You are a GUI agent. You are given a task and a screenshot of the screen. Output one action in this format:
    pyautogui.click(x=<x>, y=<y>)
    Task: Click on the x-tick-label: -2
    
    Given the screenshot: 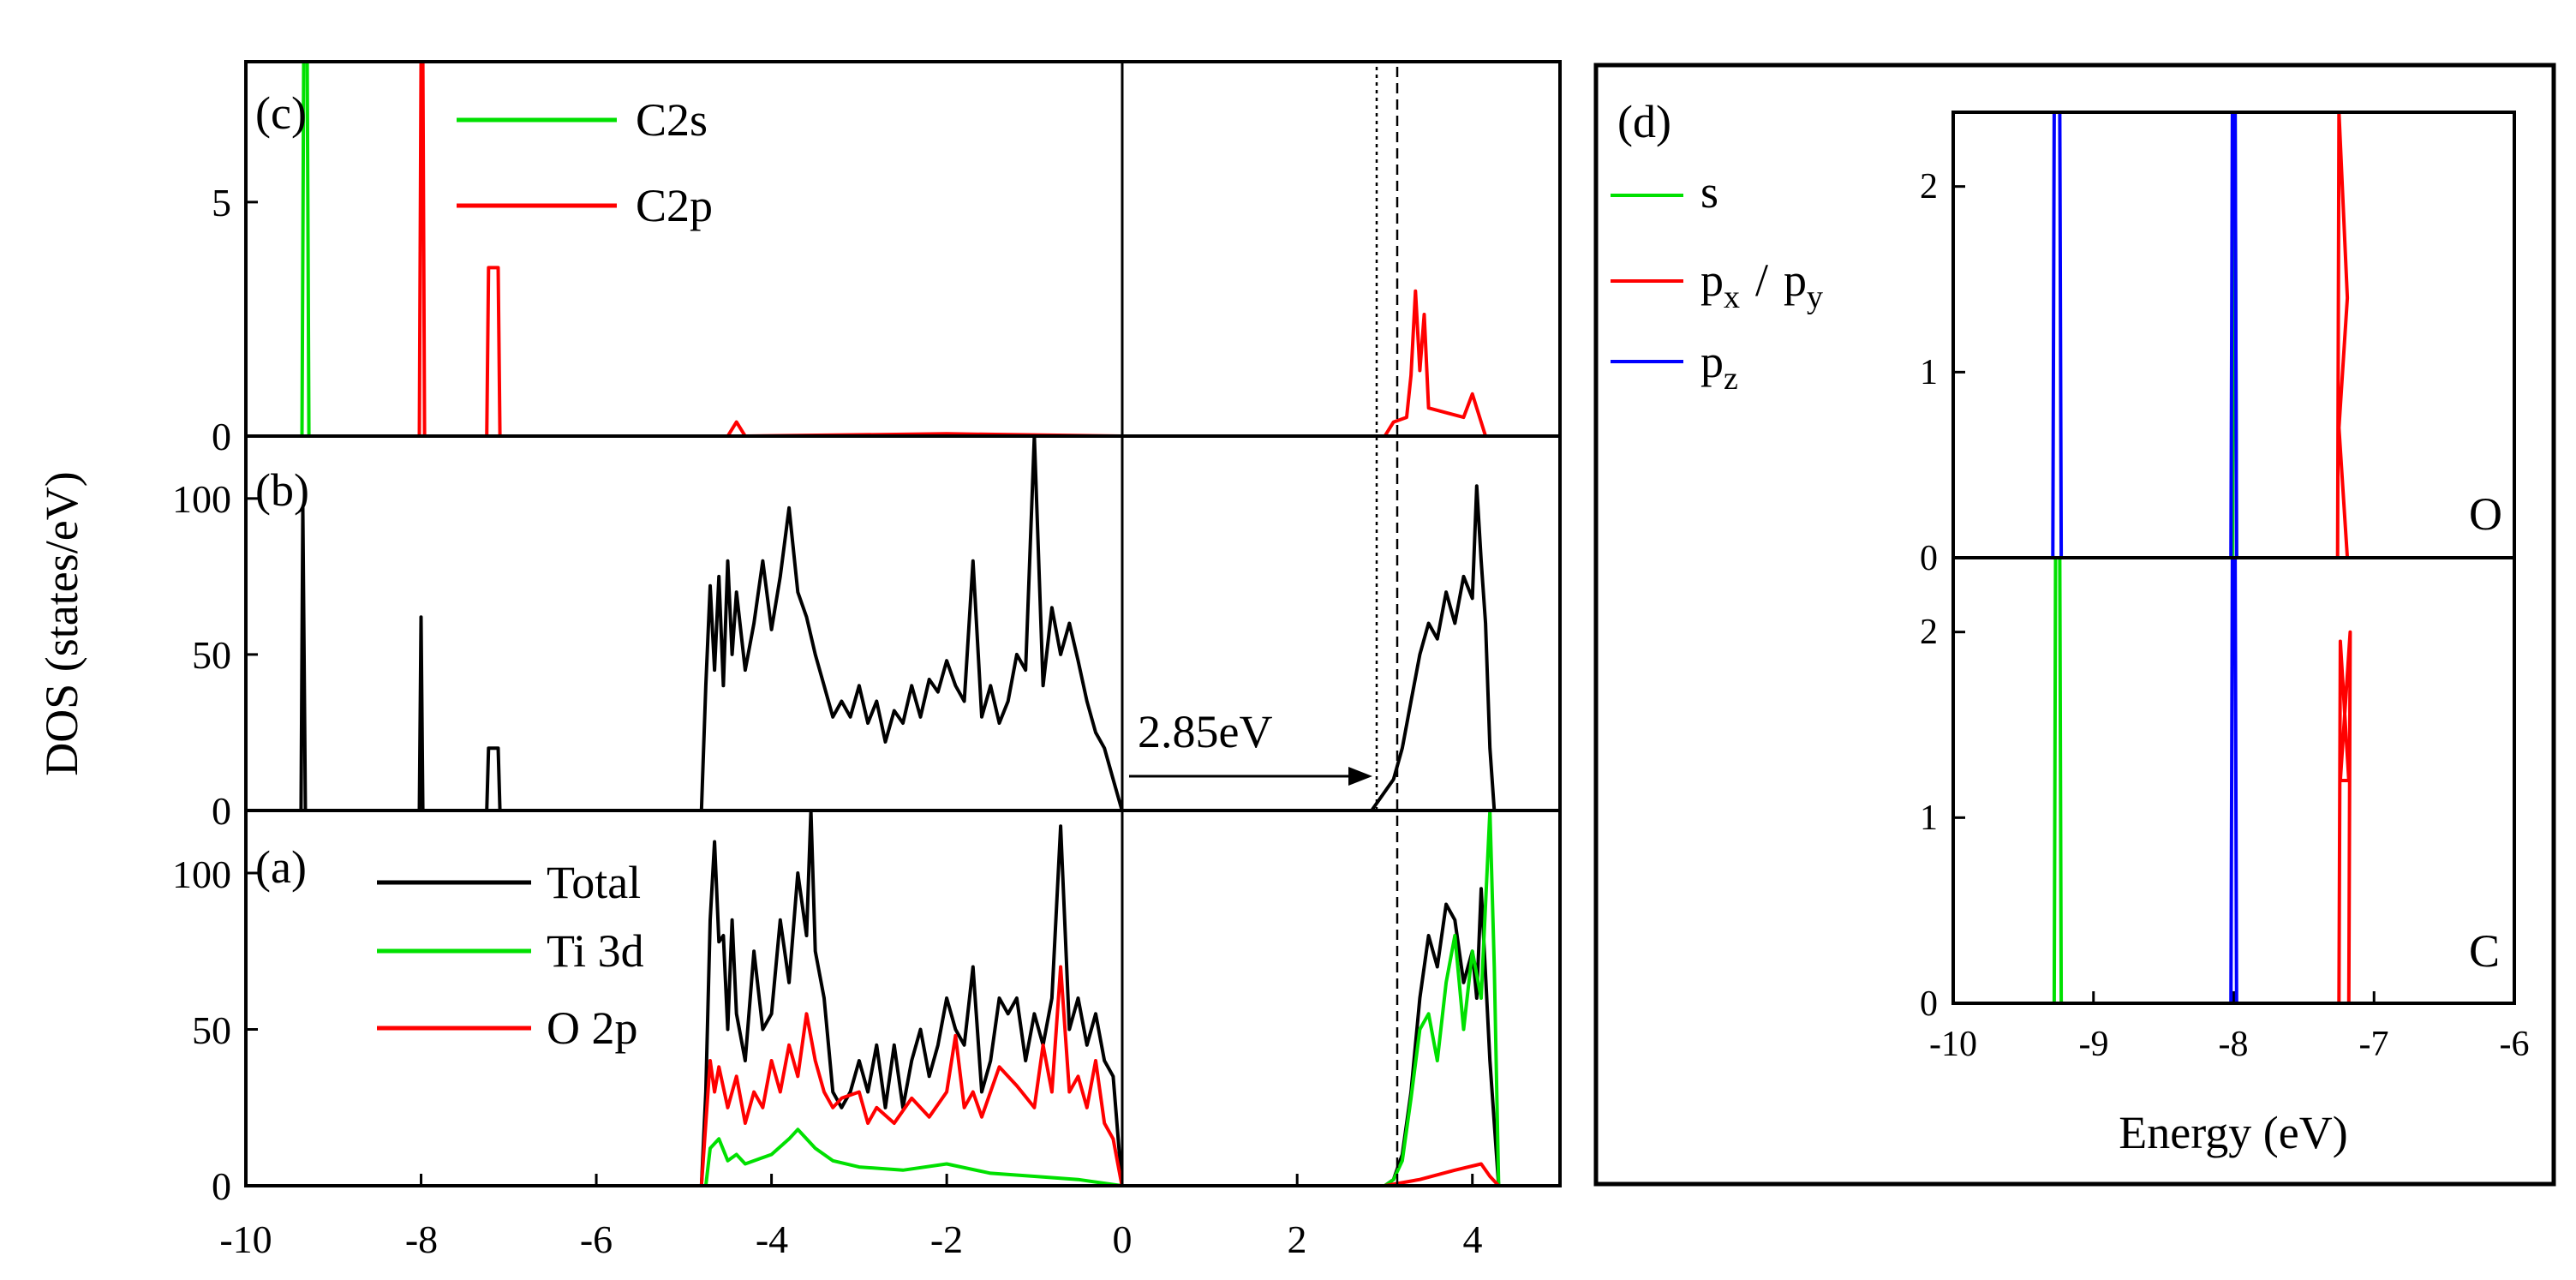 What is the action you would take?
    pyautogui.click(x=947, y=1239)
    